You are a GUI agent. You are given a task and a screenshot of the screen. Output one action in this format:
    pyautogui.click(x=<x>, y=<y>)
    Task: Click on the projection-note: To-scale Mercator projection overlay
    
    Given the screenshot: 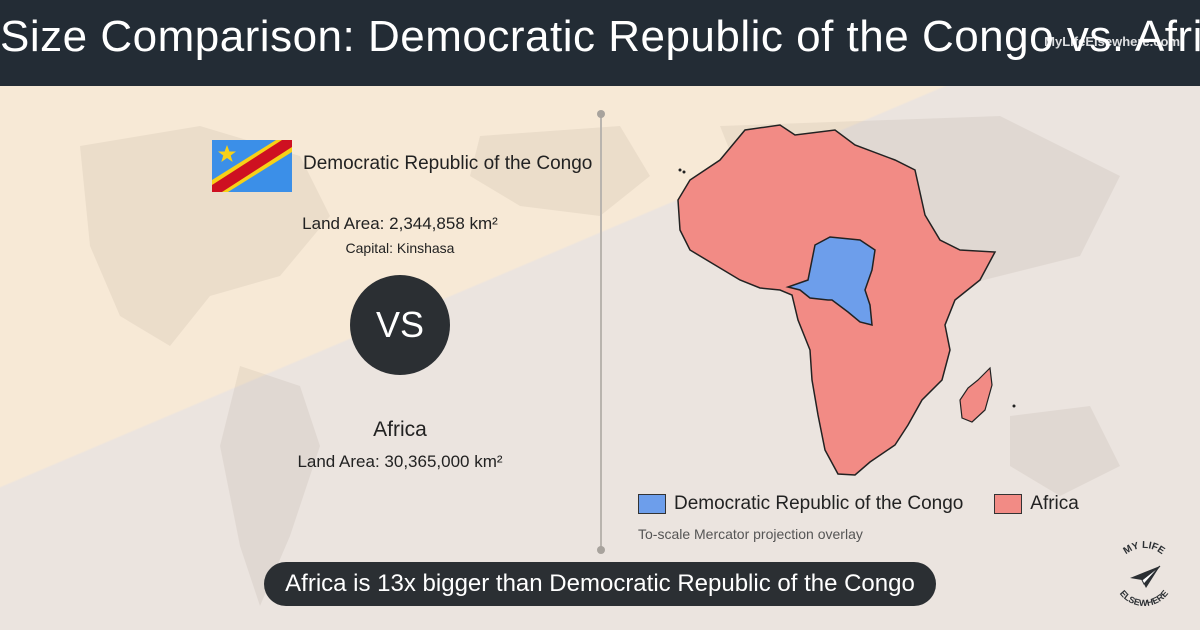 What is the action you would take?
    pyautogui.click(x=750, y=534)
    